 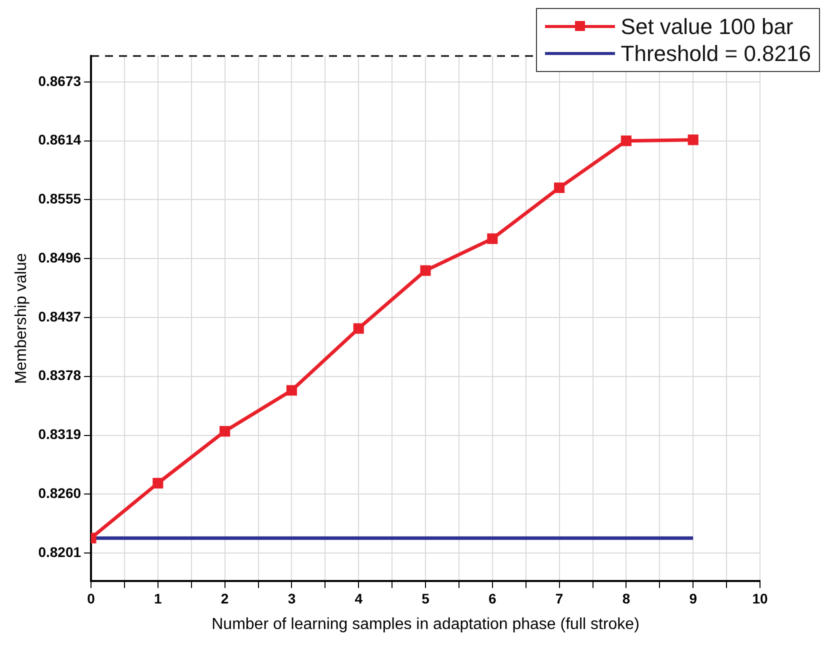 I want to click on y-tick-label: 0.8378, so click(x=60, y=375).